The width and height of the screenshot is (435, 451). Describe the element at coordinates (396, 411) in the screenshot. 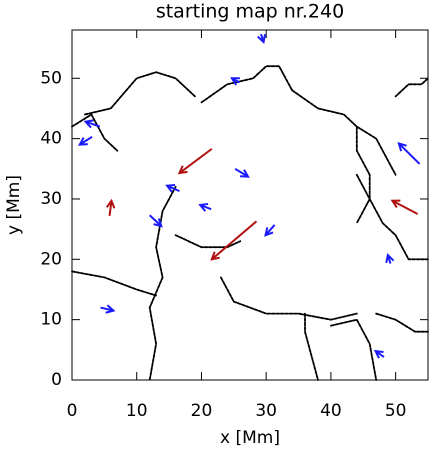

I see `x-tick-label: 50` at that location.